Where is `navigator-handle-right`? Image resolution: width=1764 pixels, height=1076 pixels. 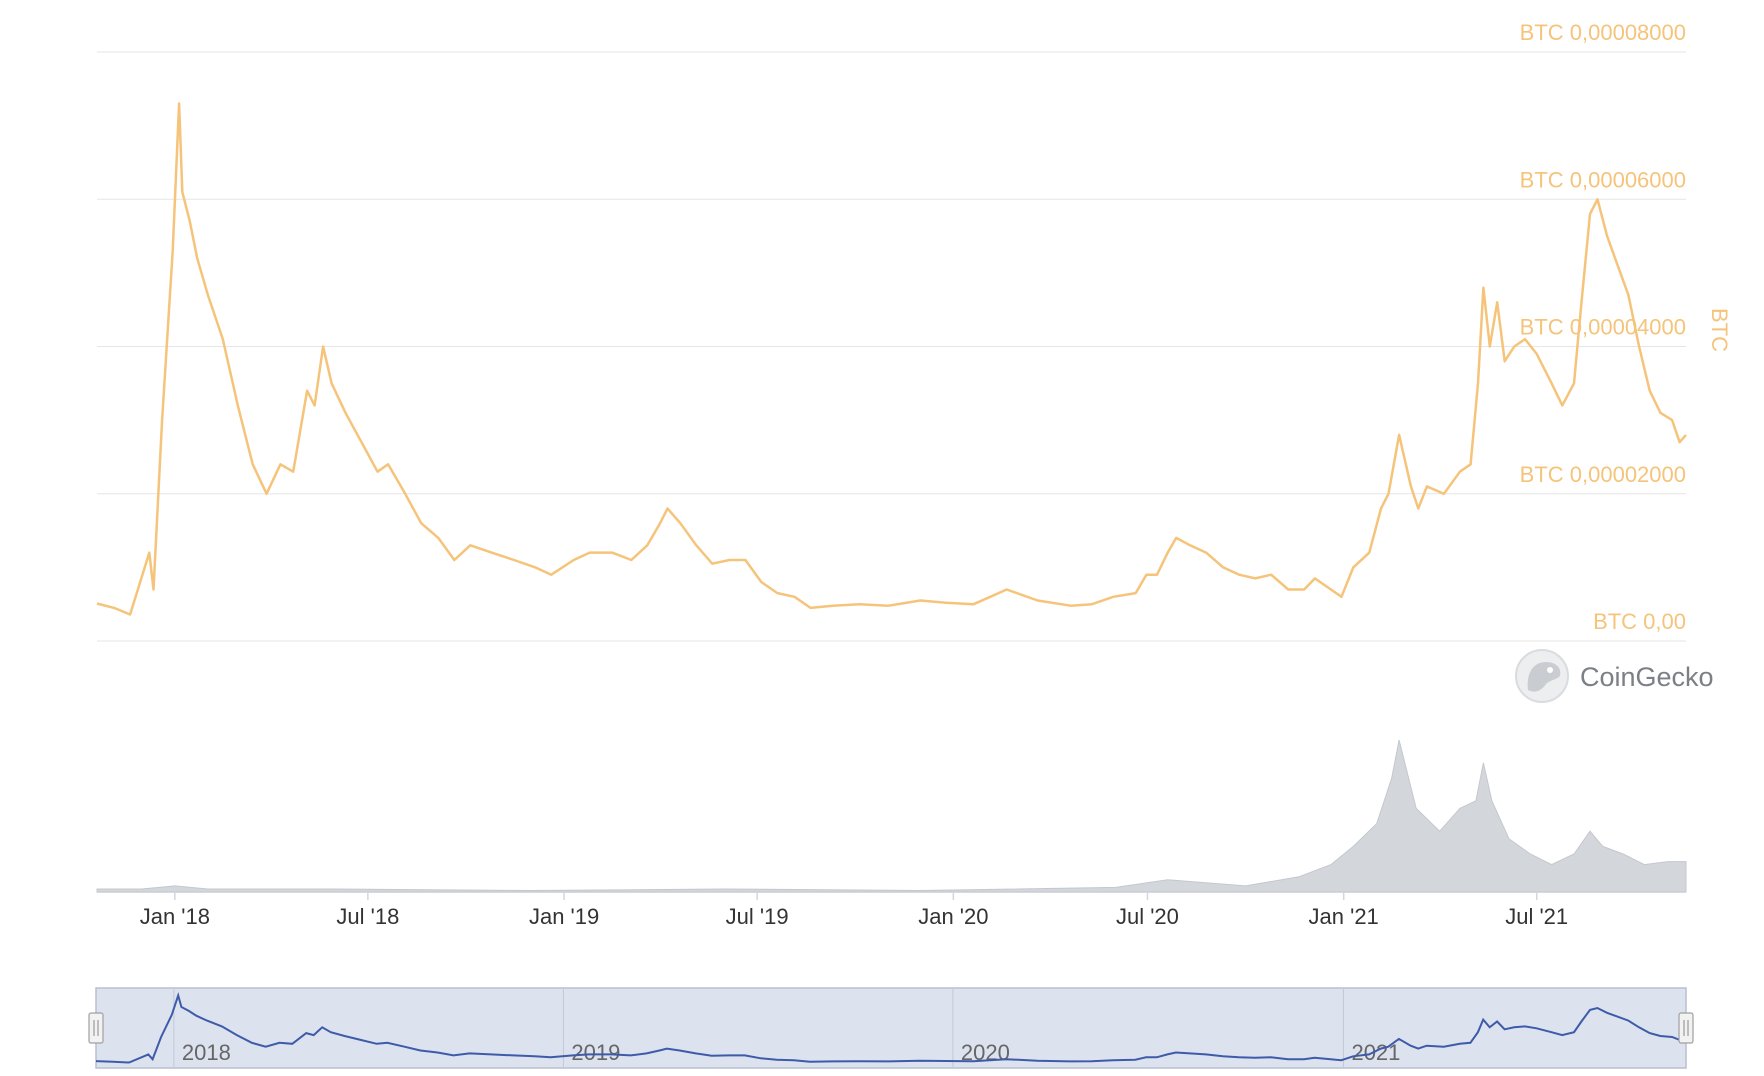
navigator-handle-right is located at coordinates (1686, 1028).